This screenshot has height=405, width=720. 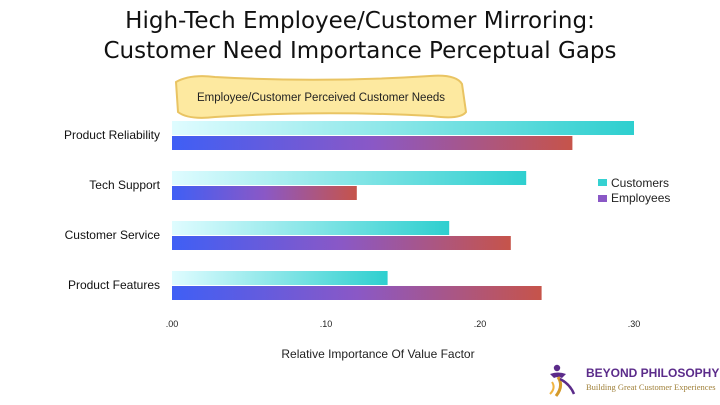 I want to click on brand-tagline: Building Great Customer Experiences, so click(x=651, y=387).